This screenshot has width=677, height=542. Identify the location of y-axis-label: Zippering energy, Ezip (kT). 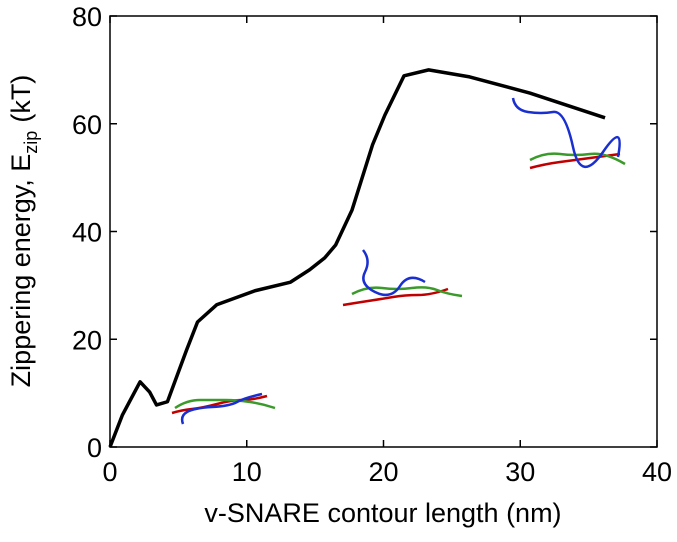
(23, 231).